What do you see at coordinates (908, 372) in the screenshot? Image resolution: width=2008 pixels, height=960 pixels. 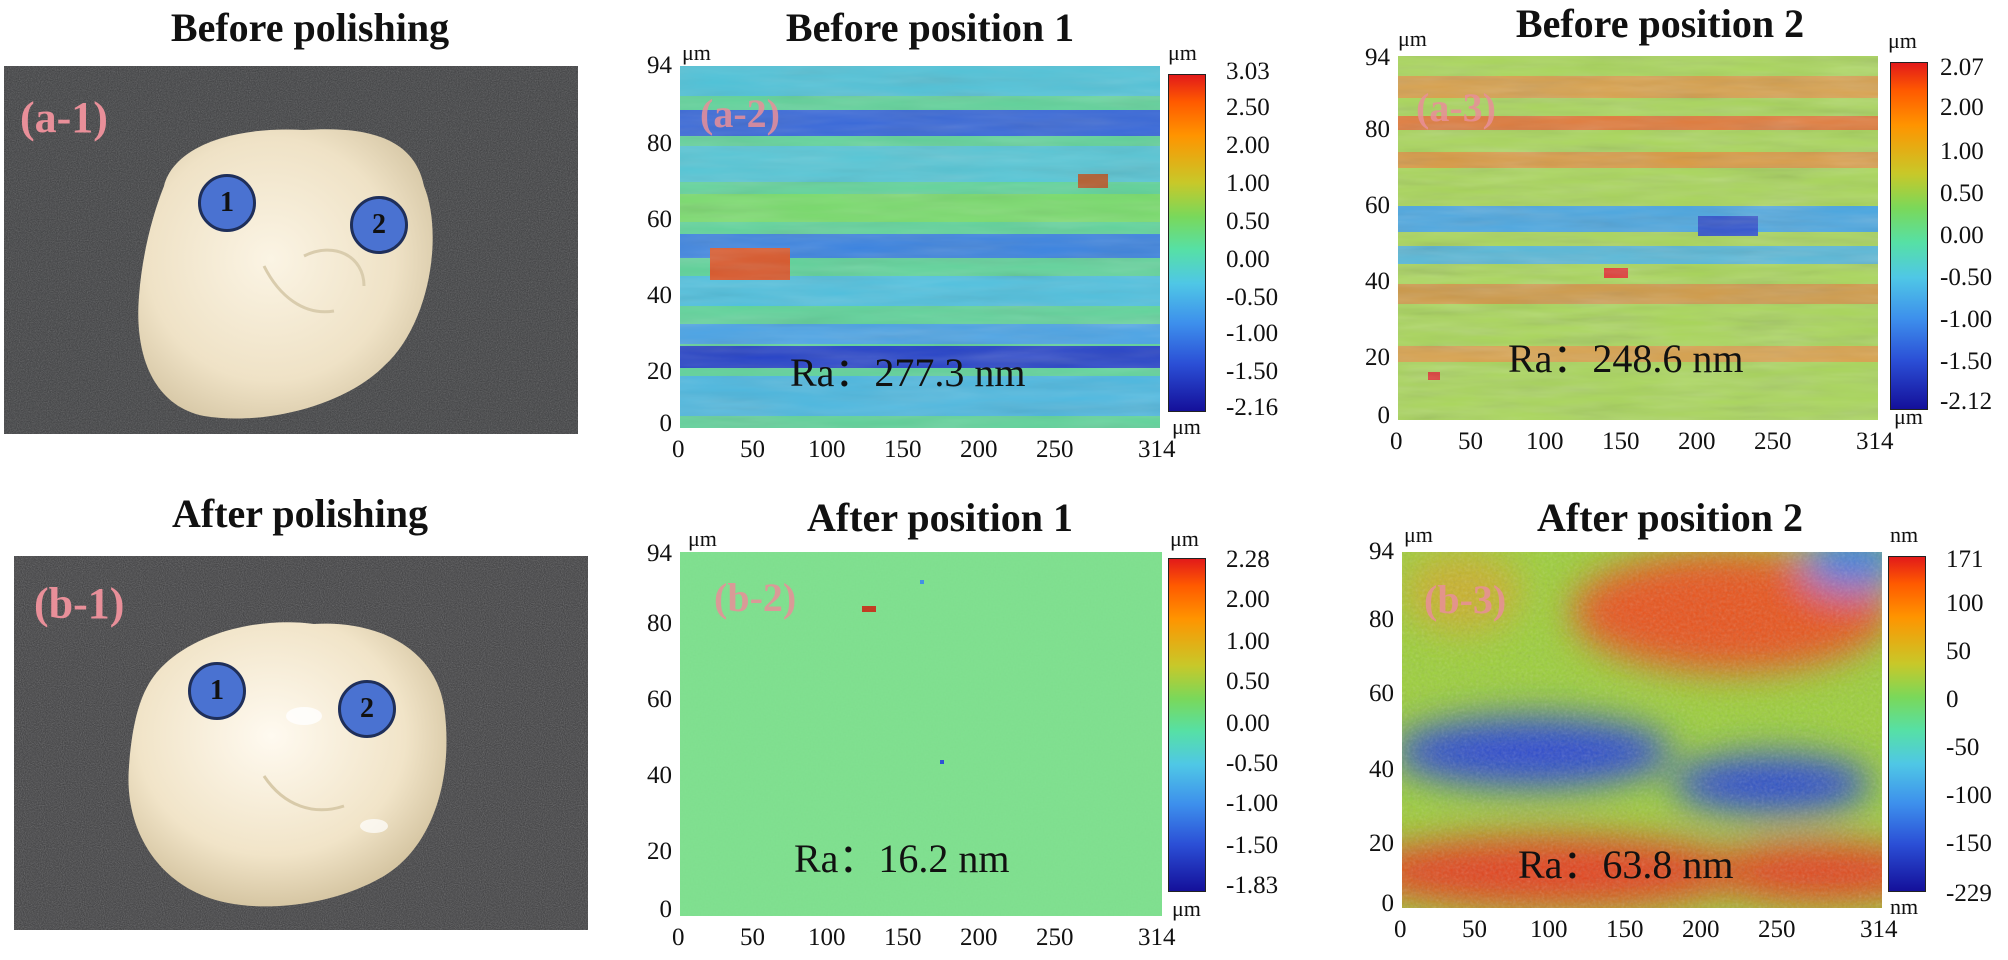 I see `roughness-a2: Ra：277.3 nm` at bounding box center [908, 372].